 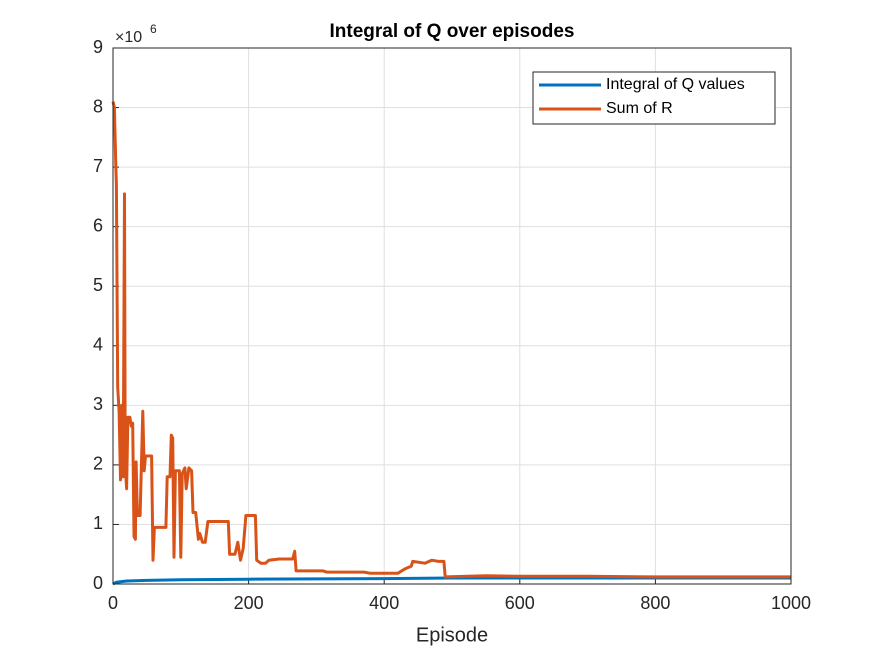 I want to click on x-axis-label: Episode, so click(x=452, y=635).